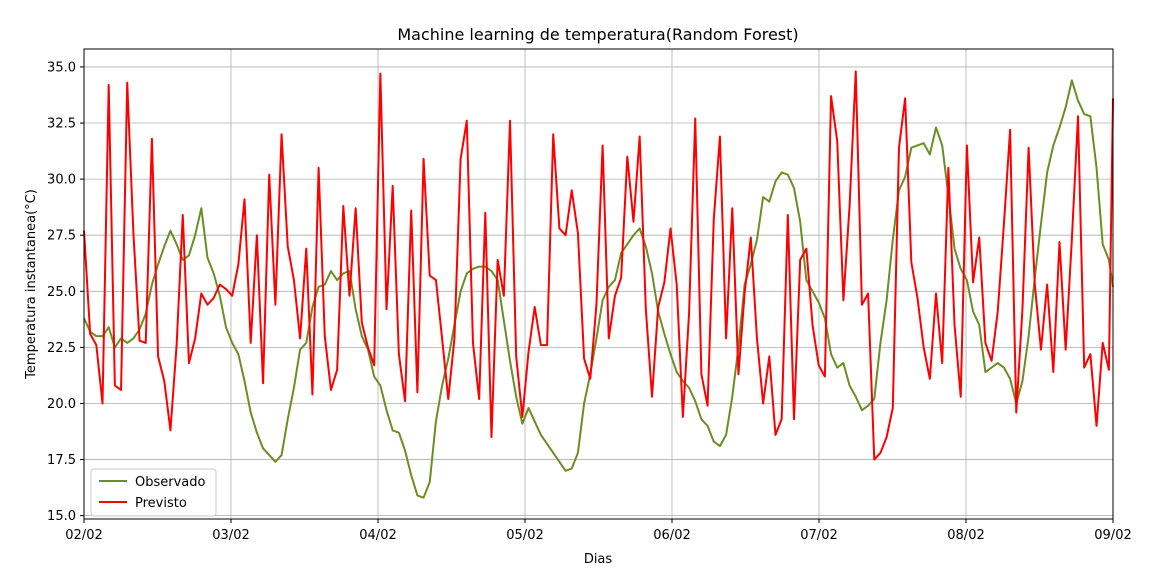 The height and width of the screenshot is (577, 1160). Describe the element at coordinates (524, 535) in the screenshot. I see `x-tick-label: 05/02` at that location.